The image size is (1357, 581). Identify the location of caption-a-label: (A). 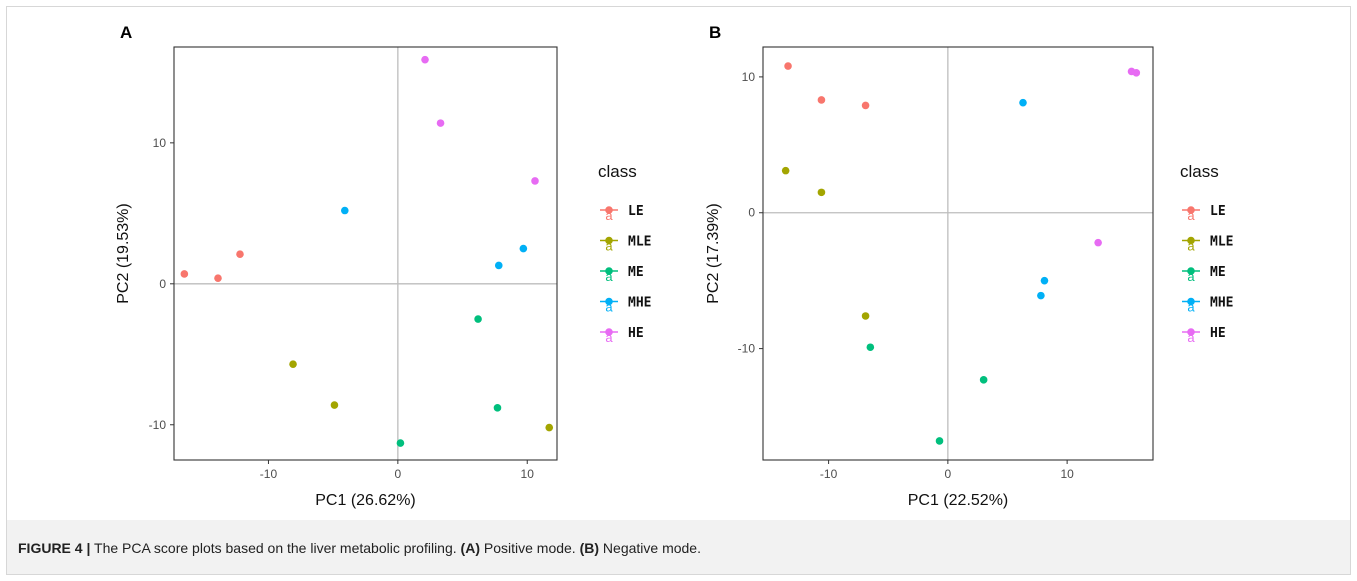
(470, 548).